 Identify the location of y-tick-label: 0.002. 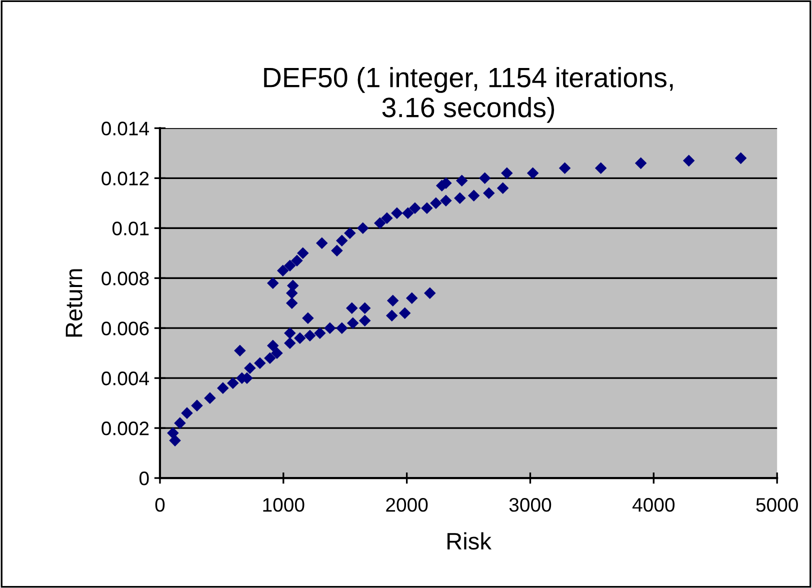
(125, 429).